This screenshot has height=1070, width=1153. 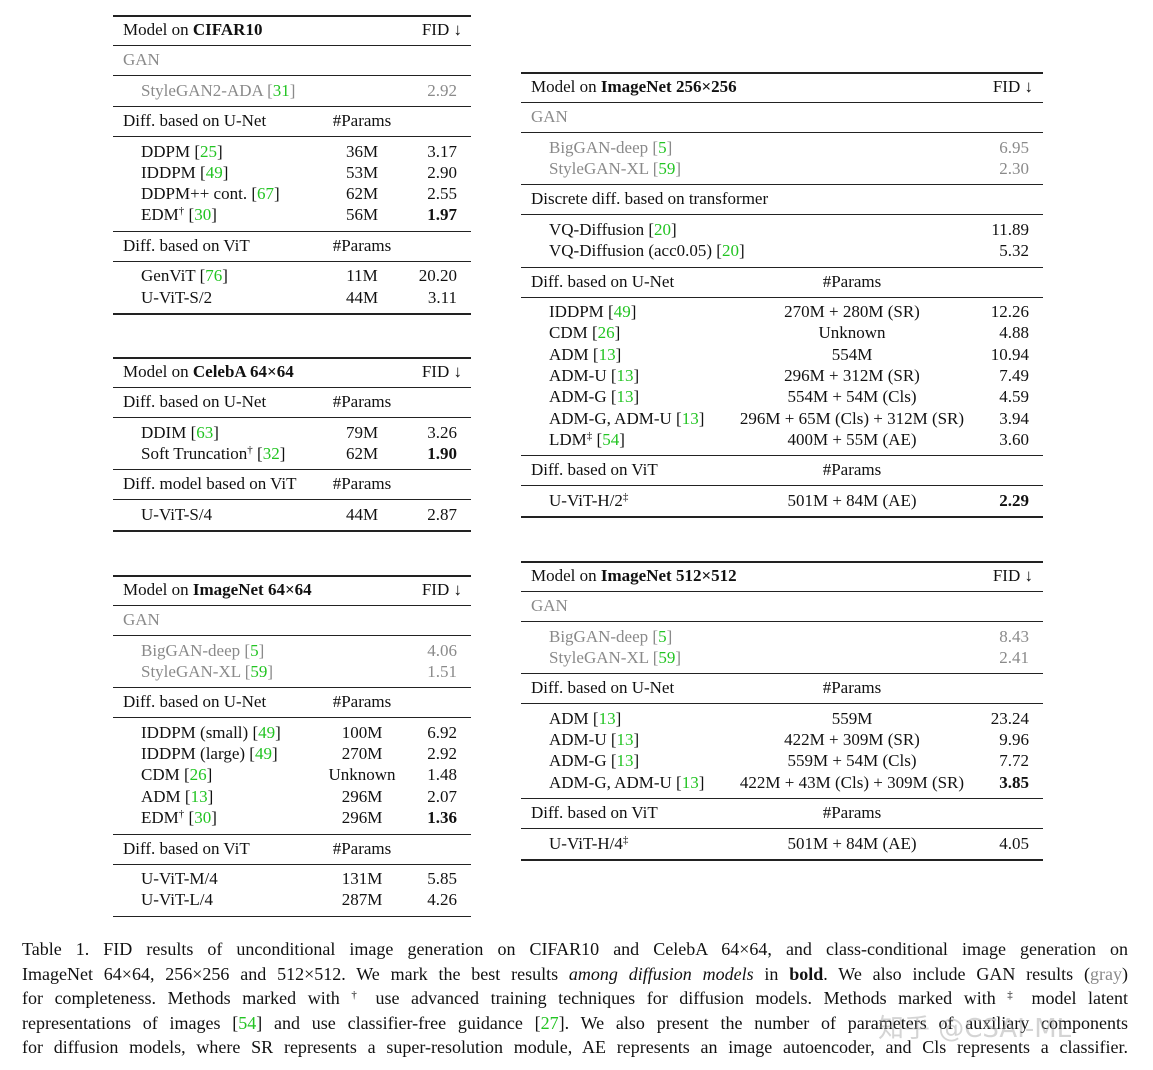 What do you see at coordinates (634, 576) in the screenshot?
I see `table-title: Model on ImageNet 512×512` at bounding box center [634, 576].